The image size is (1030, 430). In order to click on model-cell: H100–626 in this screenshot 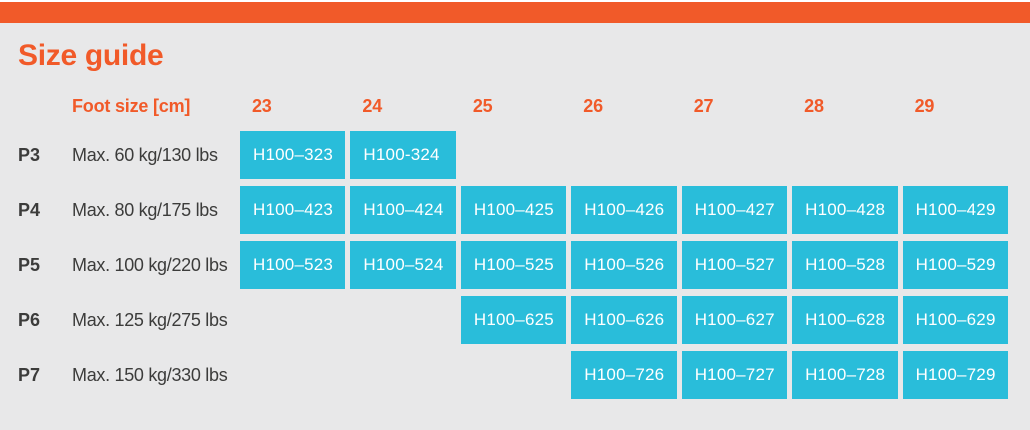, I will do `click(624, 320)`.